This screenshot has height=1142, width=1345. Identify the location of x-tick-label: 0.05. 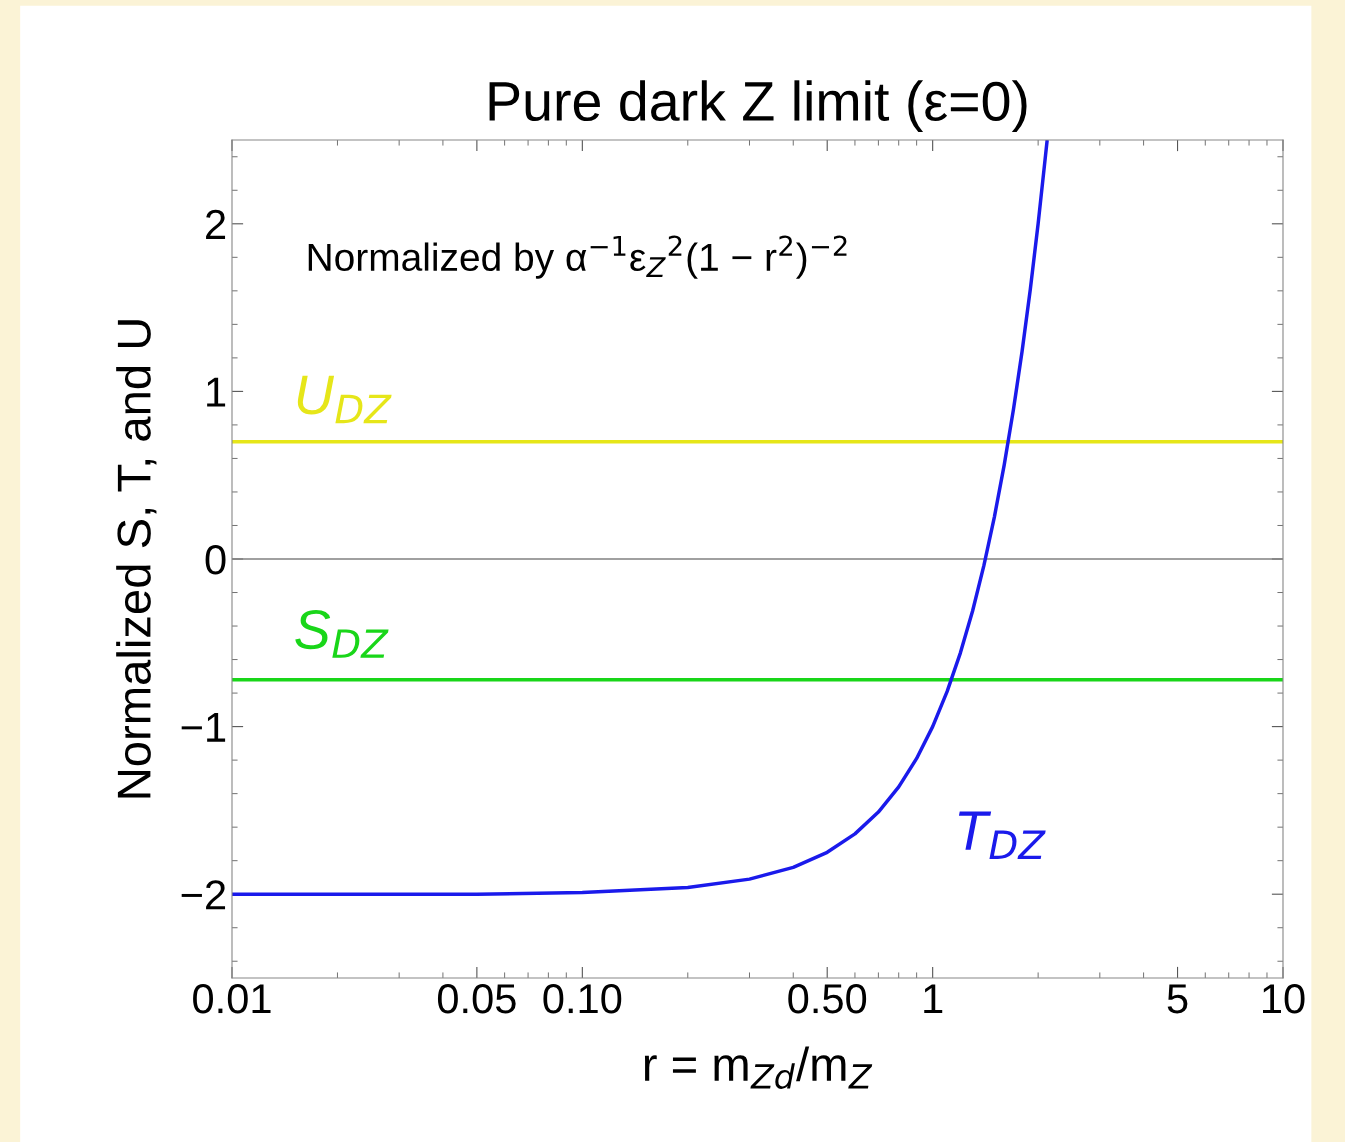
(476, 998).